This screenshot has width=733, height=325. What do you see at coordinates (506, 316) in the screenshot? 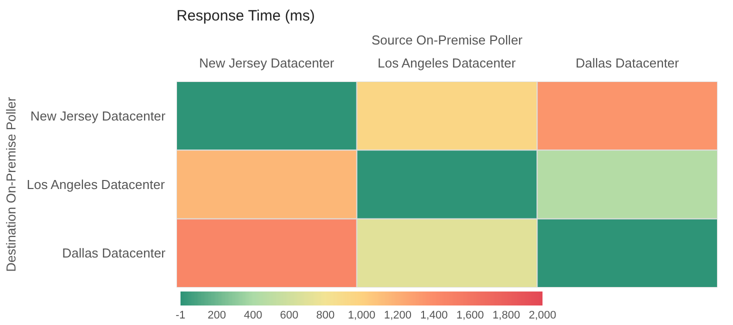
I see `color-bar-label: 1,800` at bounding box center [506, 316].